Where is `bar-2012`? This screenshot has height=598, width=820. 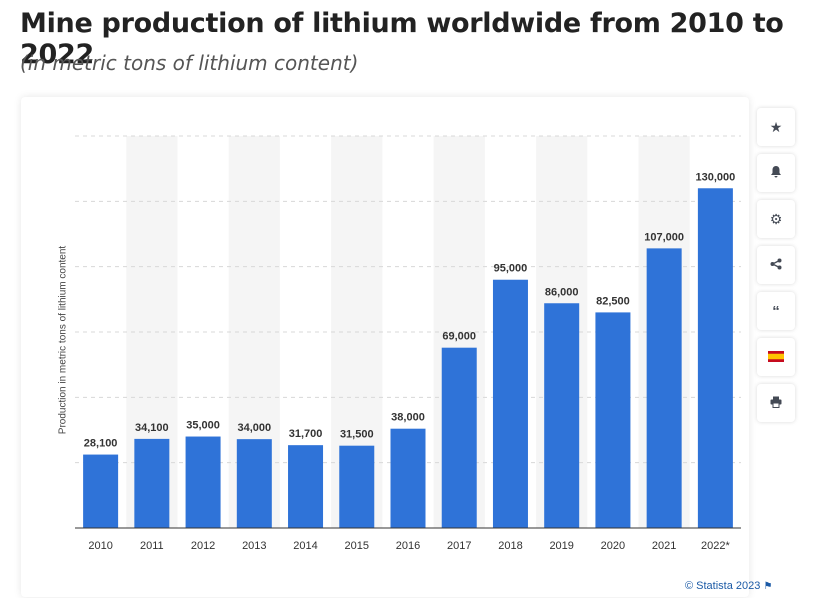
bar-2012 is located at coordinates (203, 482).